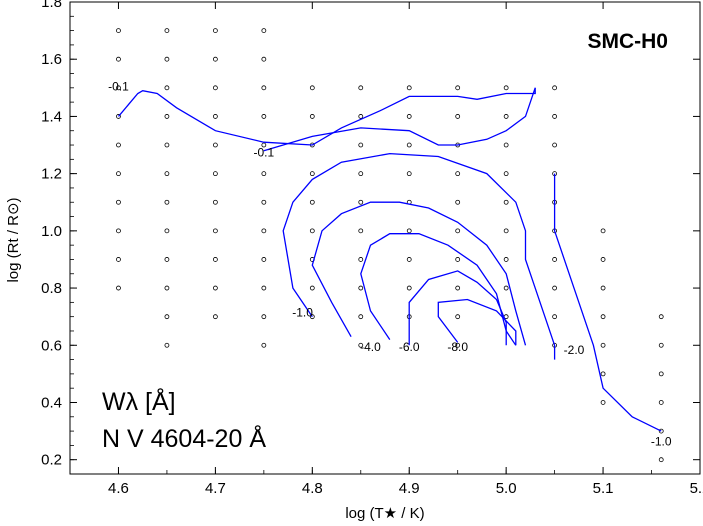  Describe the element at coordinates (51, 231) in the screenshot. I see `y-tick-label: 1.0` at that location.